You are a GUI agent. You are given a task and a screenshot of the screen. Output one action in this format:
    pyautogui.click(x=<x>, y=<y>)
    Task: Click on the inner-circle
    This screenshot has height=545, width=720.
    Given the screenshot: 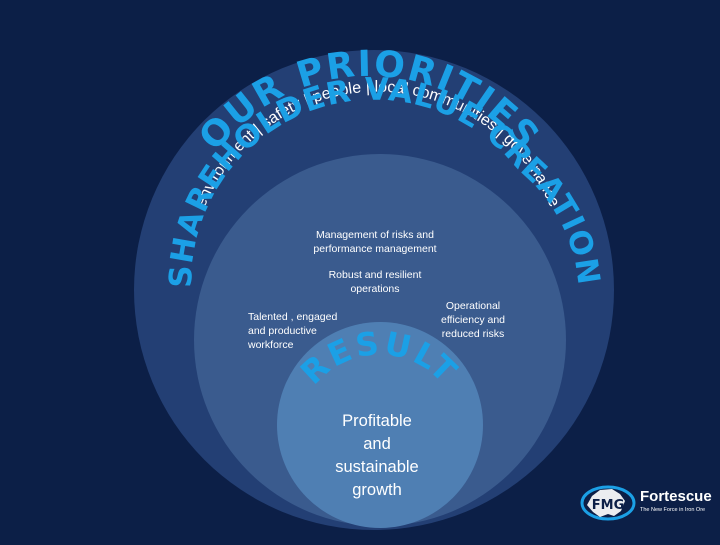 What is the action you would take?
    pyautogui.click(x=380, y=425)
    